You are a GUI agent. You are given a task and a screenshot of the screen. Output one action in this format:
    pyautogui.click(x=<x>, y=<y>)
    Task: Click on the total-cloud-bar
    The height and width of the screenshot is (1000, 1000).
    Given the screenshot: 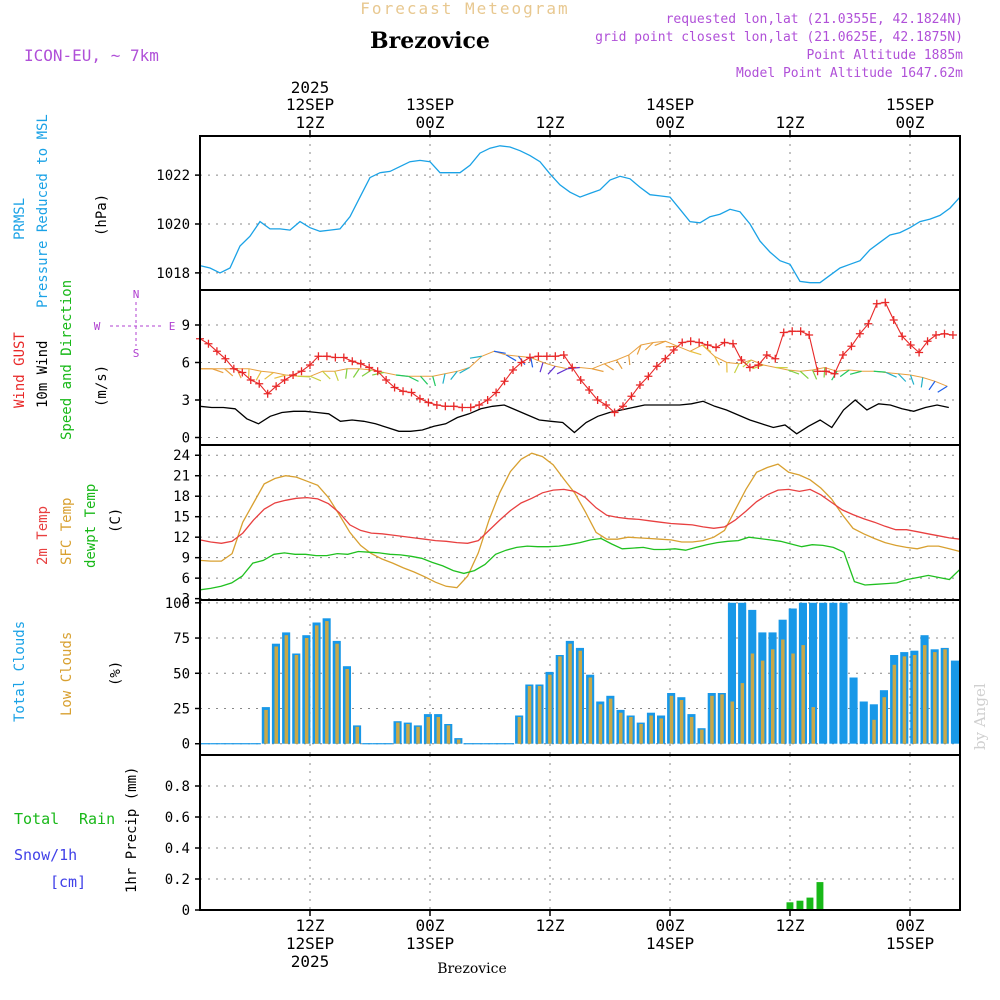 What is the action you would take?
    pyautogui.click(x=843, y=673)
    